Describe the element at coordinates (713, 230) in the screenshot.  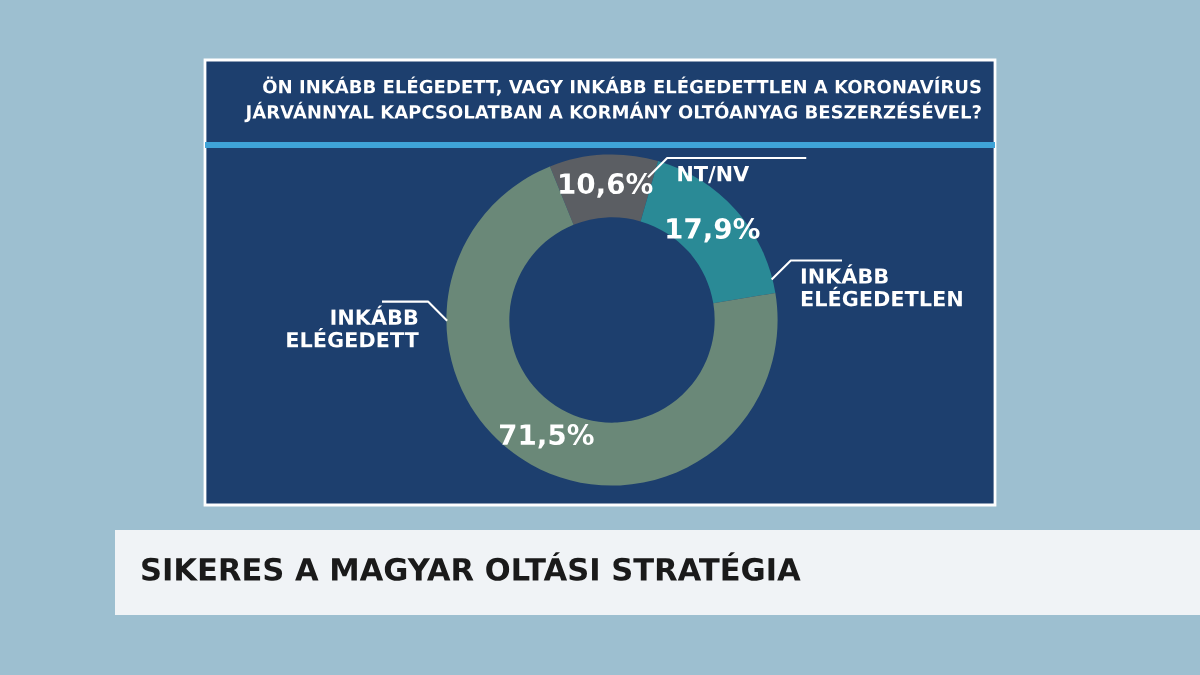
I see `data-label: 17,9%` at that location.